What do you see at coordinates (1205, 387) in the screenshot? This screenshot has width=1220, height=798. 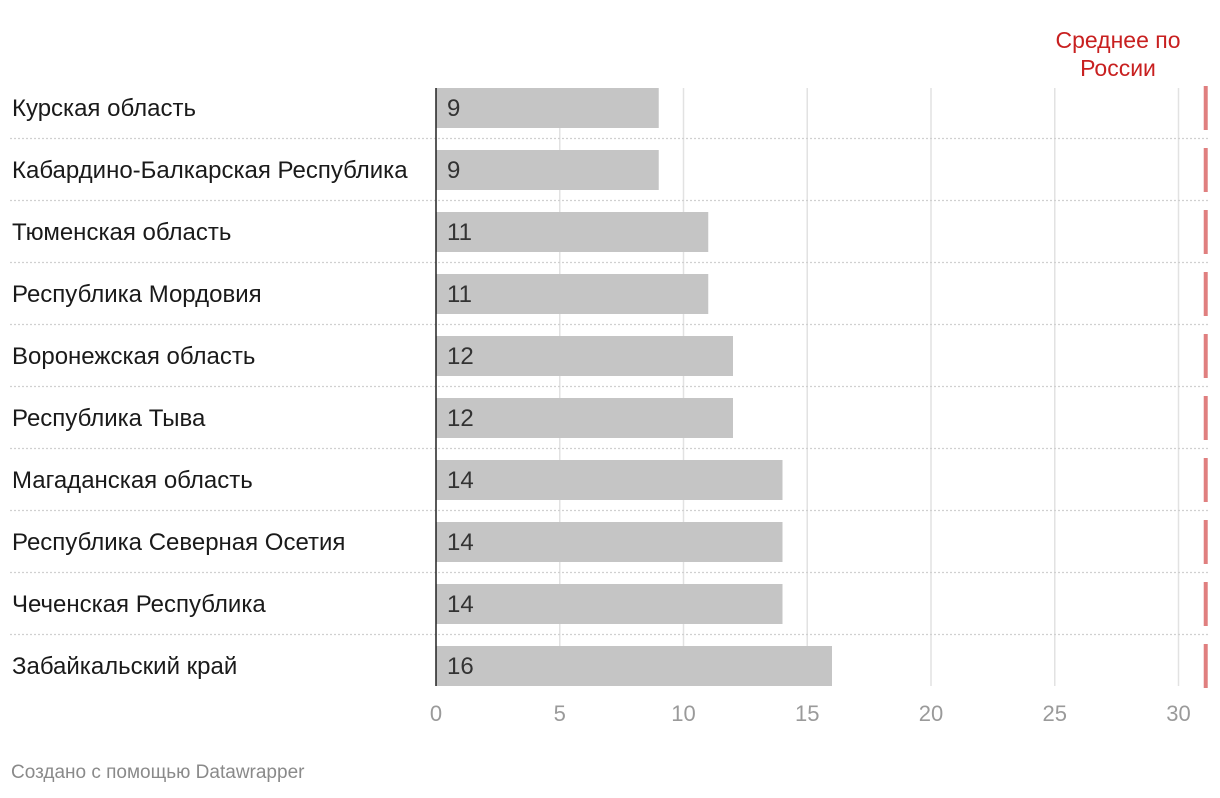 I see `reference-markers` at bounding box center [1205, 387].